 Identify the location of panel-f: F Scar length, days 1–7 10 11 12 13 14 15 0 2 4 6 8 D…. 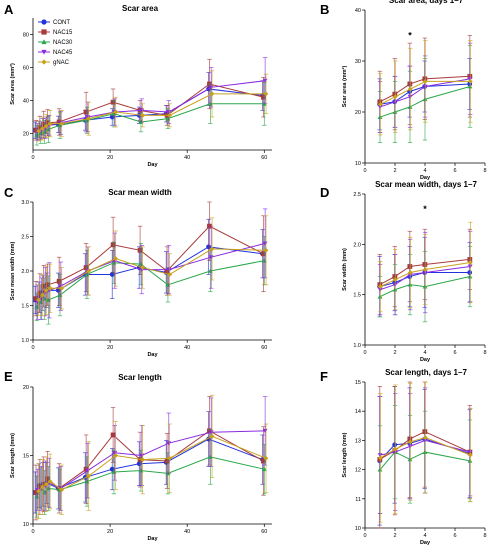
(403, 457).